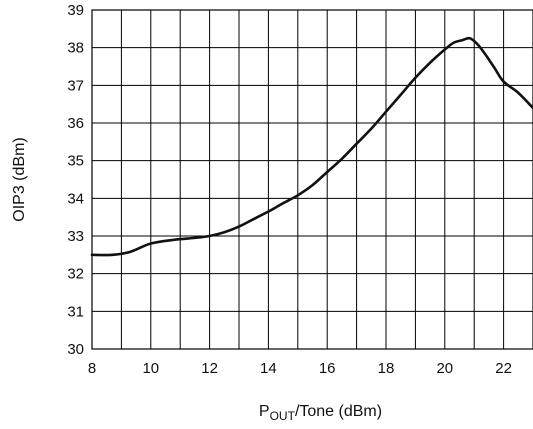 Image resolution: width=533 pixels, height=429 pixels. Describe the element at coordinates (75, 10) in the screenshot. I see `y-tick-label: 39` at that location.